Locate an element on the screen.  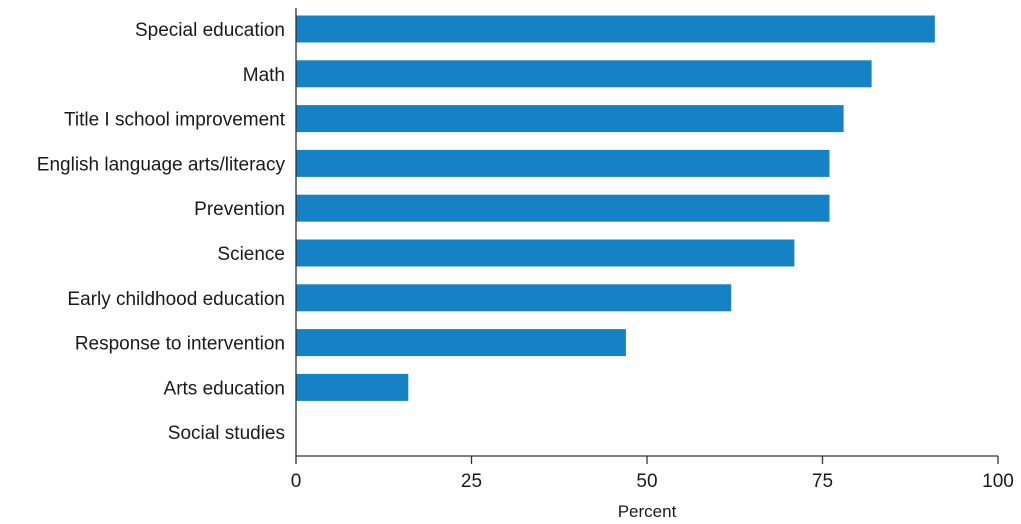
category-label-6: Early childhood education is located at coordinates (176, 299).